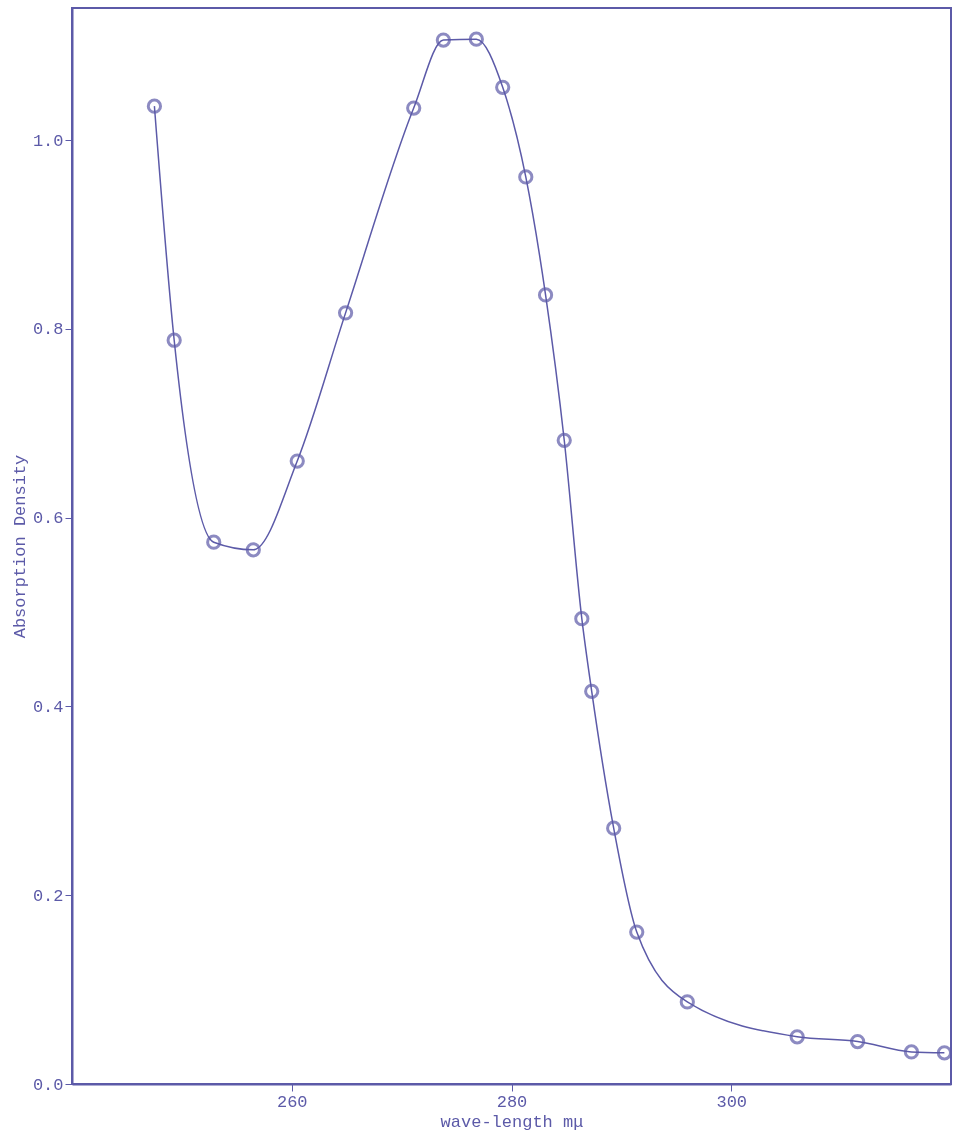  Describe the element at coordinates (48, 707) in the screenshot. I see `y-tick-label: 0.4` at that location.